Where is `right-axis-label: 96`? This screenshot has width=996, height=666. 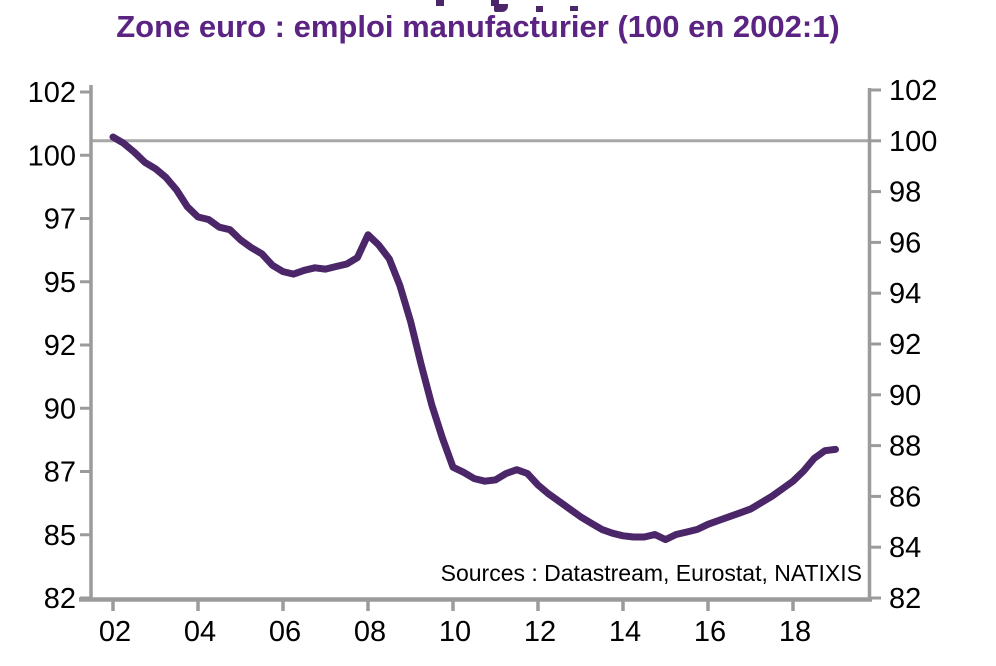 right-axis-label: 96 is located at coordinates (905, 243).